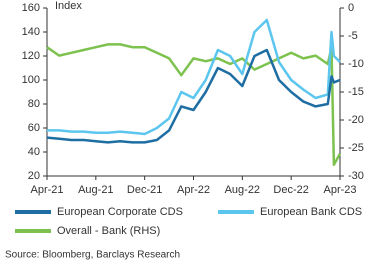  What do you see at coordinates (108, 231) in the screenshot?
I see `legend-label: Overall - Bank (RHS)` at bounding box center [108, 231].